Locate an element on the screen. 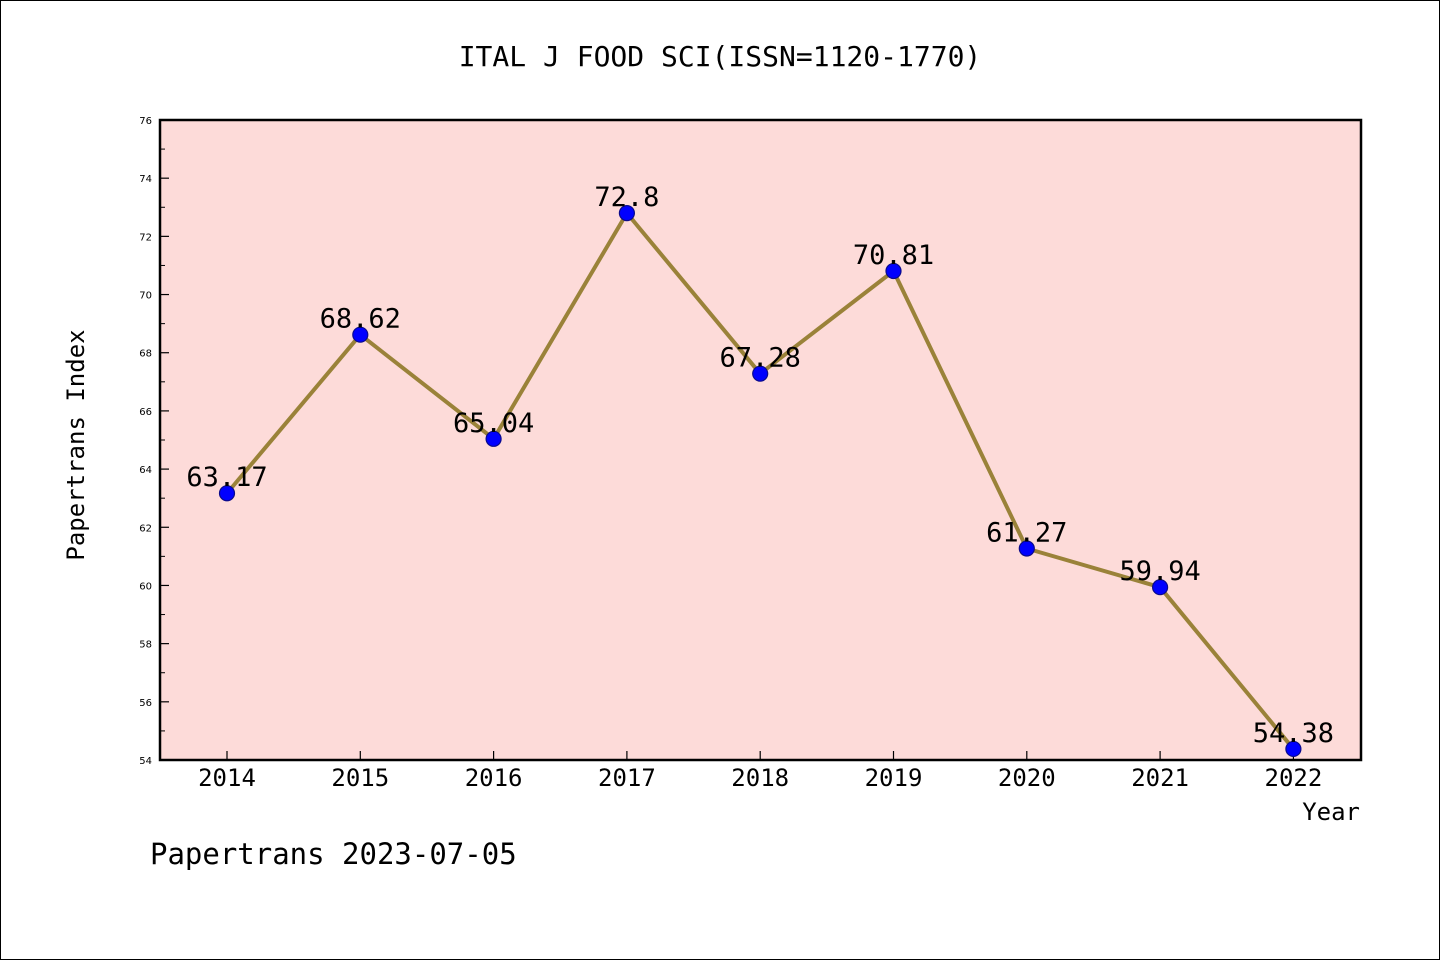  x-axis-label: Year is located at coordinates (1331, 812).